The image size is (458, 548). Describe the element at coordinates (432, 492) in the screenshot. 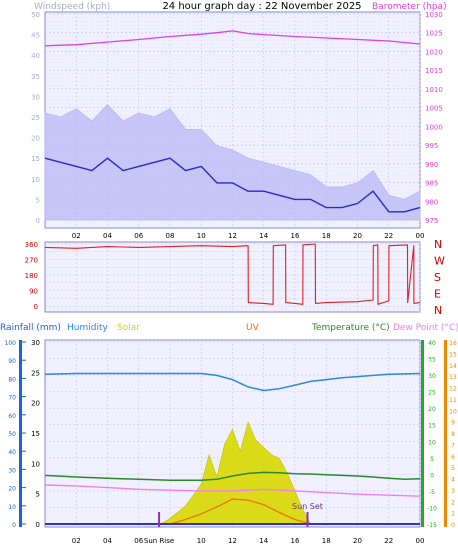

I see `temperature-tick-label: -5` at that location.